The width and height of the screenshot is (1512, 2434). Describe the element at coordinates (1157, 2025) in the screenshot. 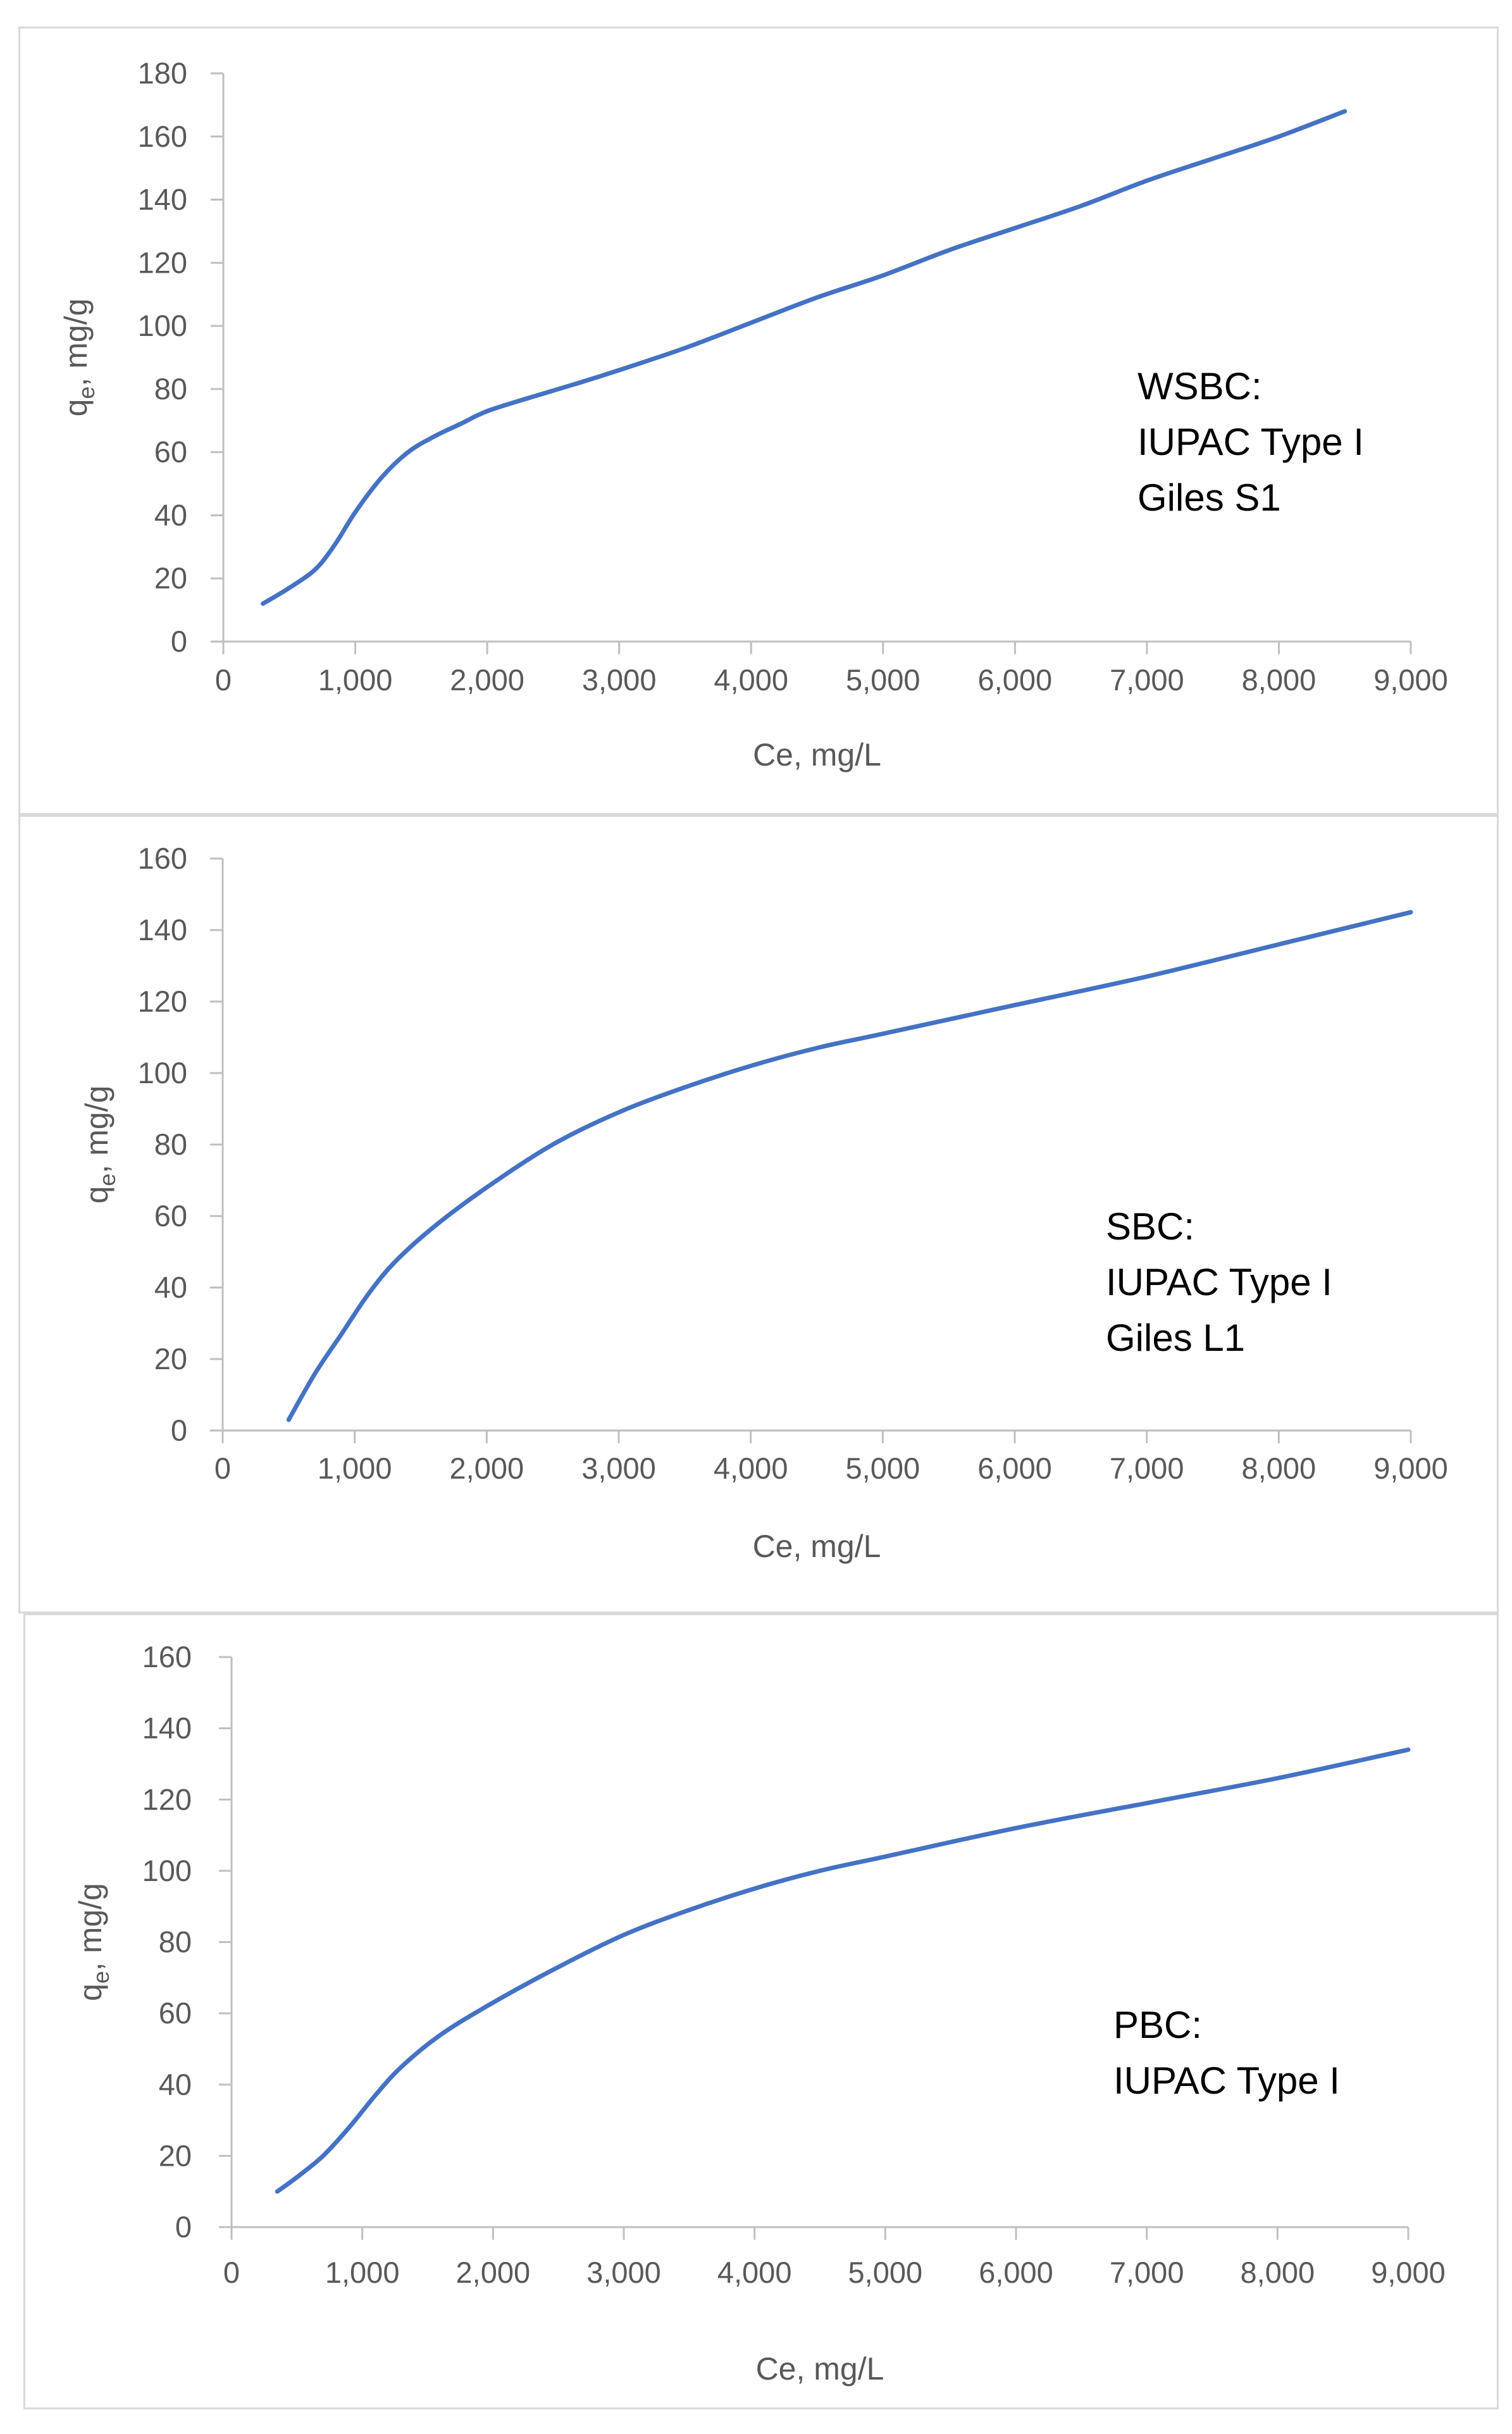

I see `chart-annotation-line: PBC:` at that location.